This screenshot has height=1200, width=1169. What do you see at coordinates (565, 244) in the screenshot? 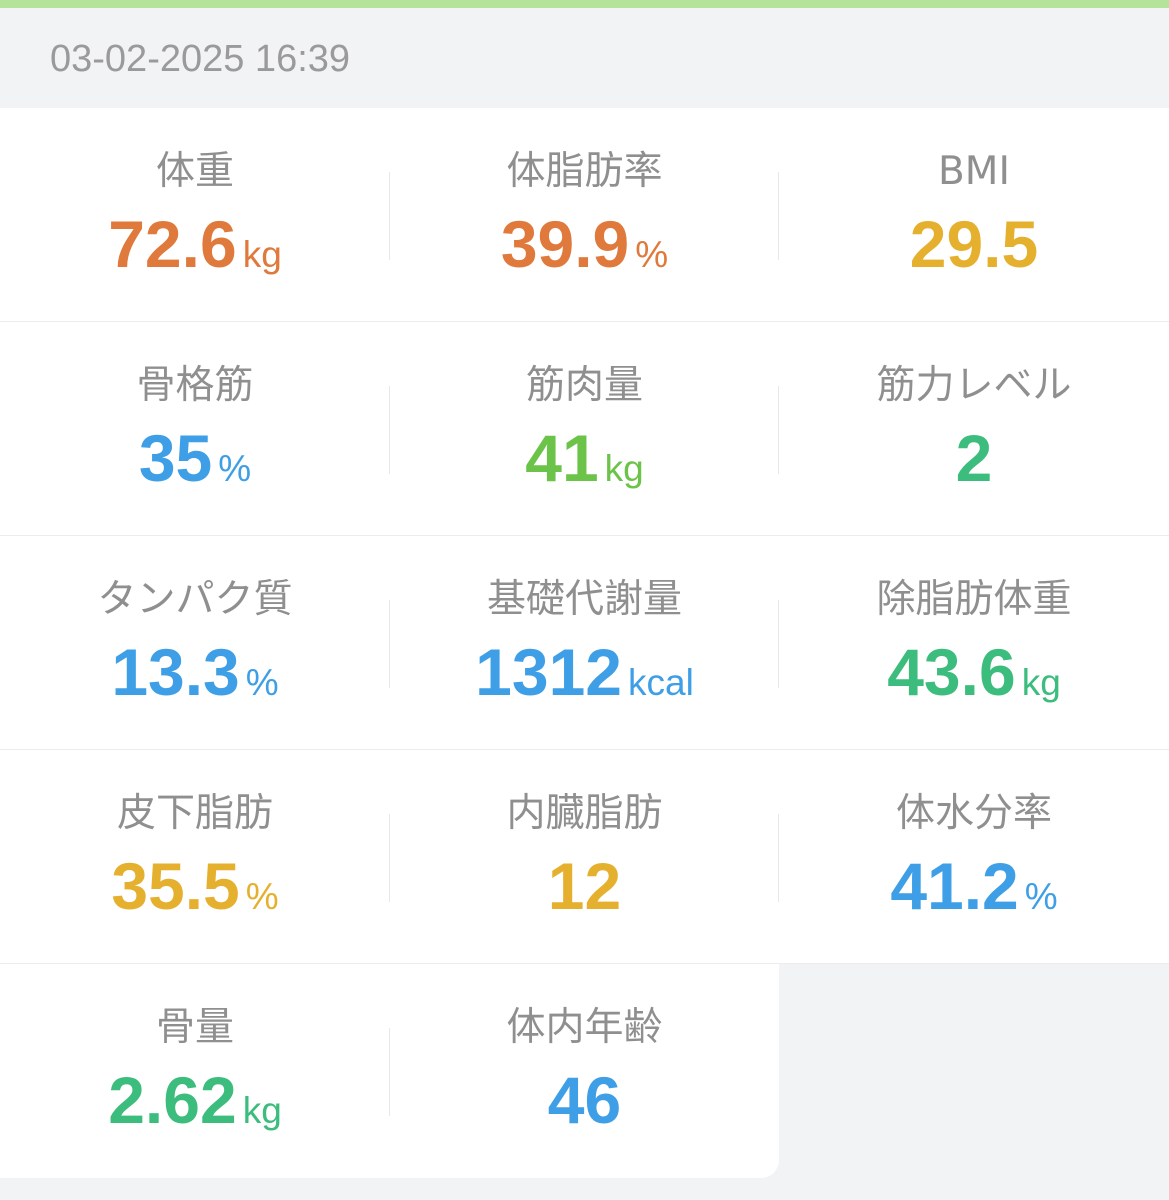
I see `metric-value: 39.9` at bounding box center [565, 244].